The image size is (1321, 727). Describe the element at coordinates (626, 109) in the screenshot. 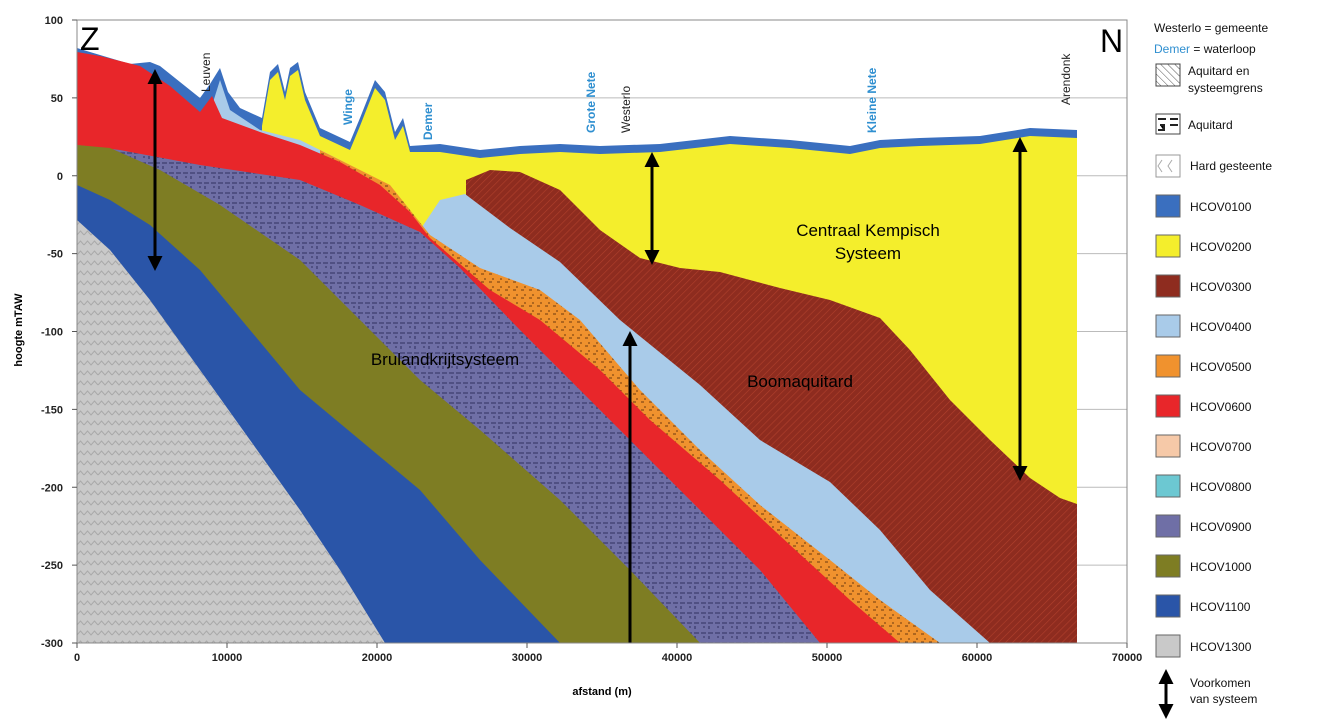

I see `place-label: Westerlo` at that location.